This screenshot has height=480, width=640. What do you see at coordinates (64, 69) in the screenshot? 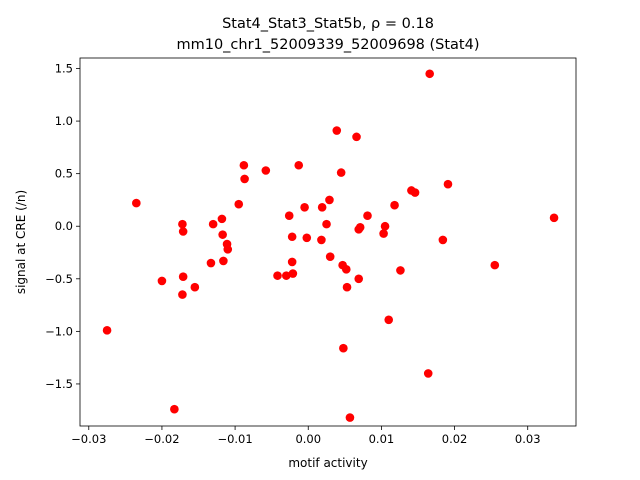
I see `y-tick-label: 1.5` at bounding box center [64, 69].